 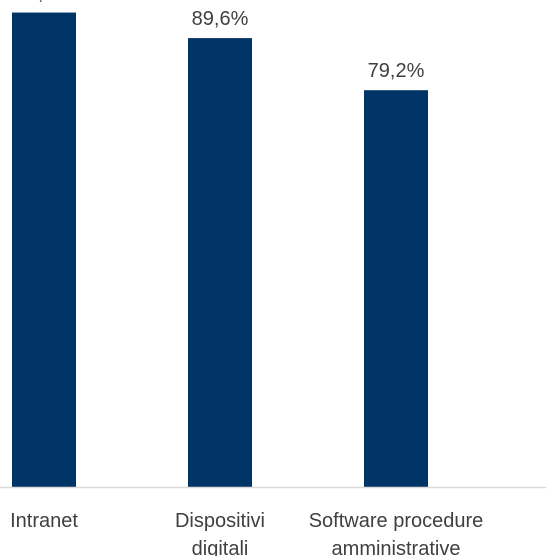 I want to click on data-label-software-procedure-amministrative: 79,2%, so click(x=396, y=71).